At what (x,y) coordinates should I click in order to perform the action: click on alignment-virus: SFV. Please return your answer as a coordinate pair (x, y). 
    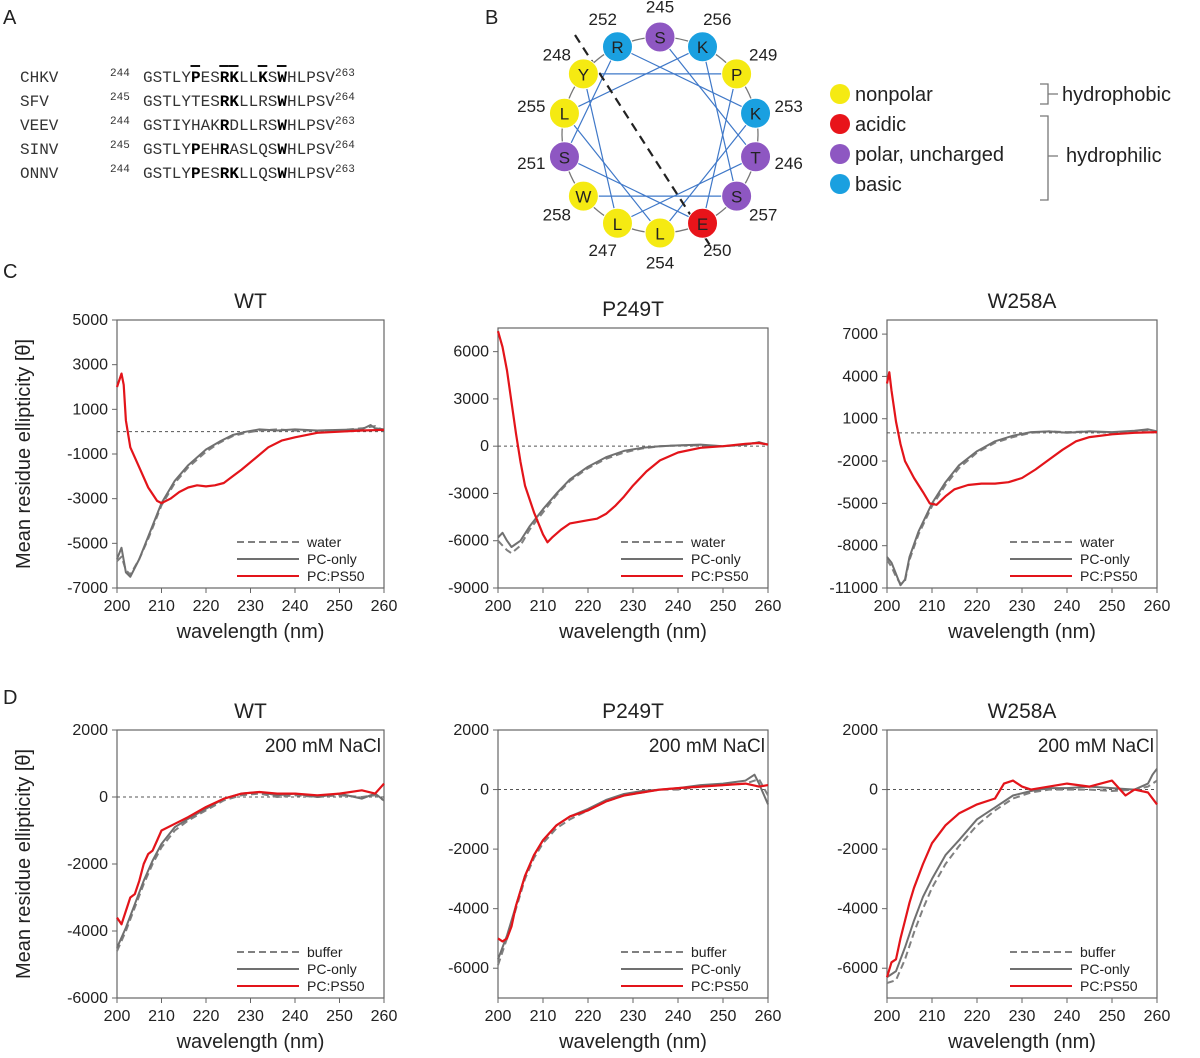
    Looking at the image, I should click on (34, 102).